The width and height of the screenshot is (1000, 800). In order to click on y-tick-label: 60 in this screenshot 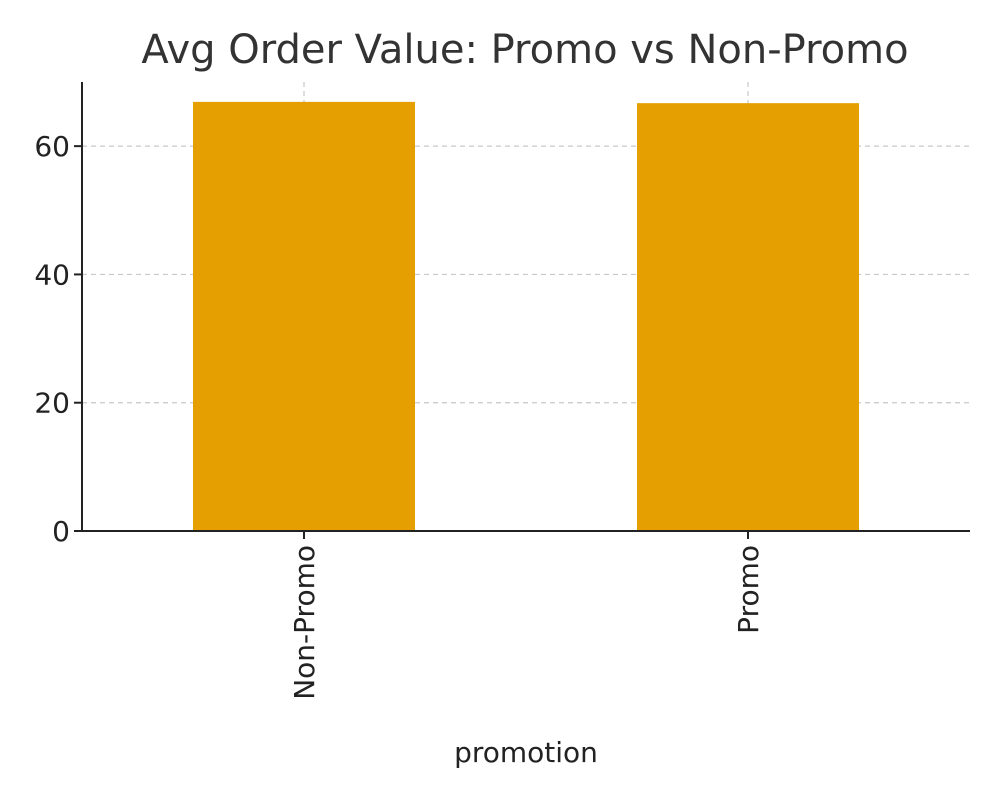, I will do `click(52, 146)`.